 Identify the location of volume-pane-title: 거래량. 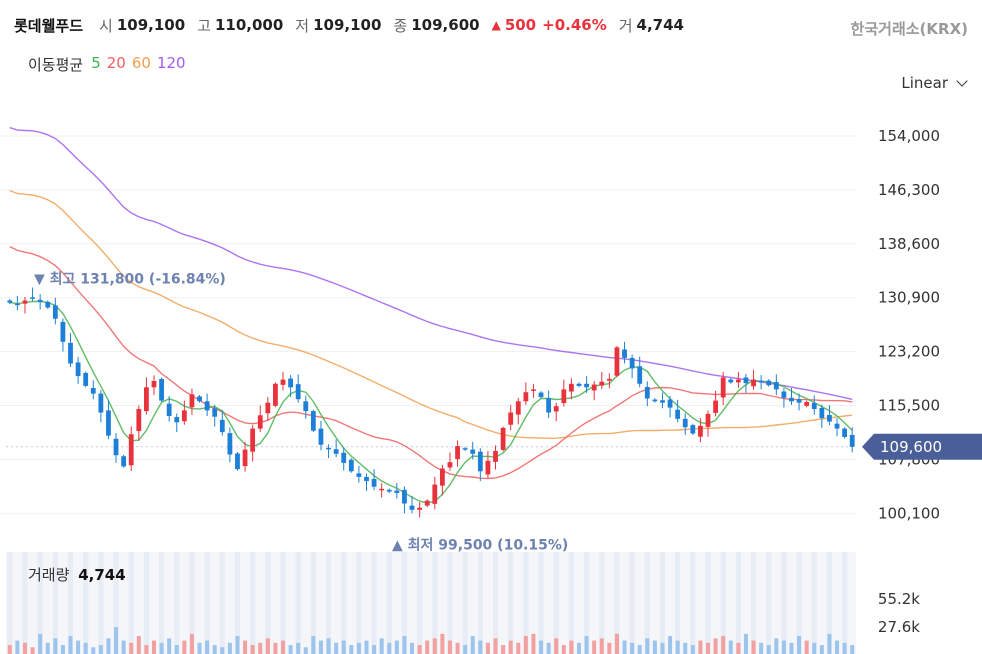
(49, 575).